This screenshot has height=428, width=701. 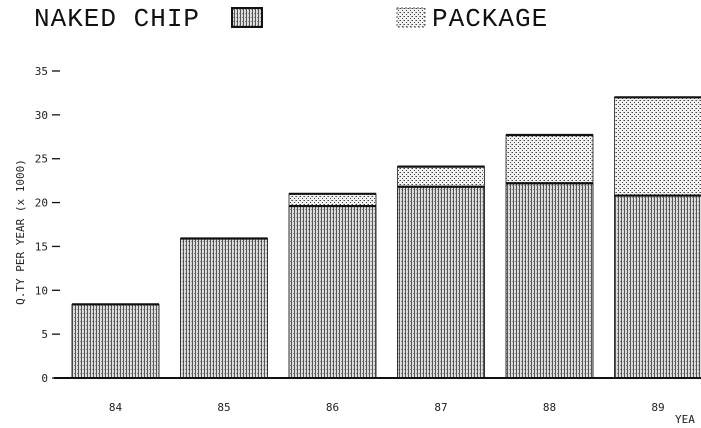 What do you see at coordinates (549, 407) in the screenshot?
I see `x-tick-label-88: 88` at bounding box center [549, 407].